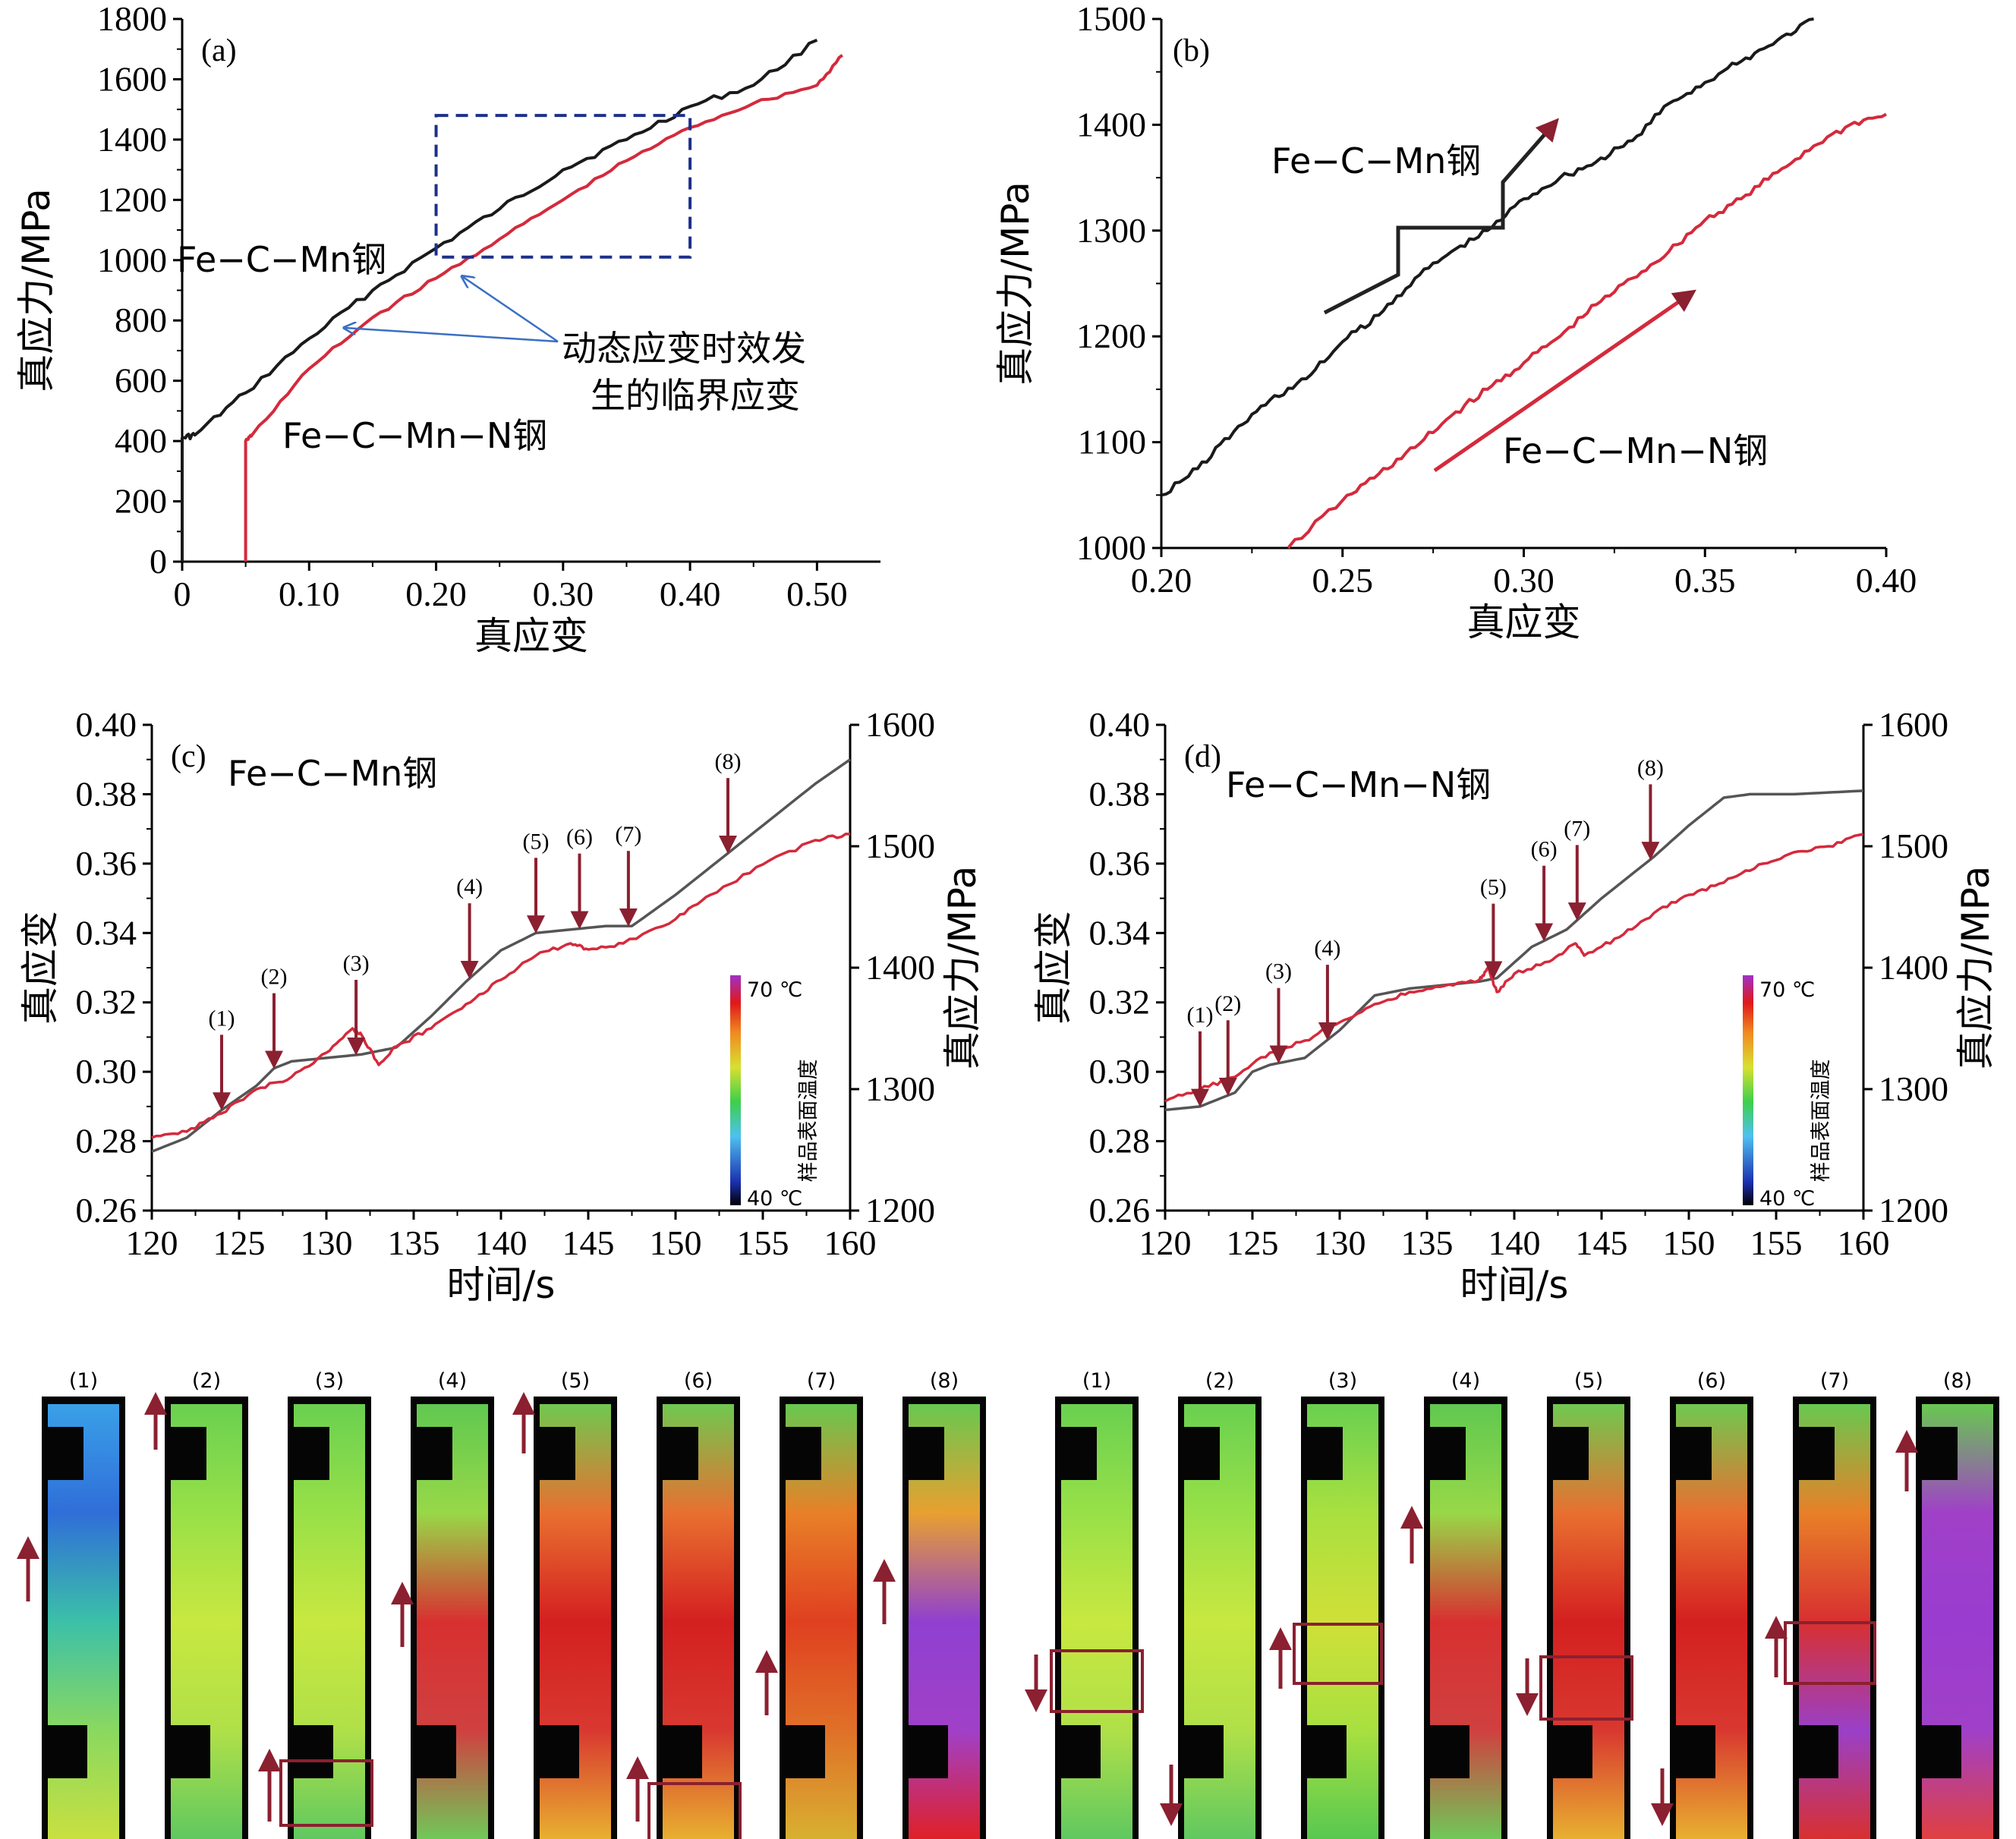  I want to click on y-axis-label: 真应力/MPa, so click(1016, 283).